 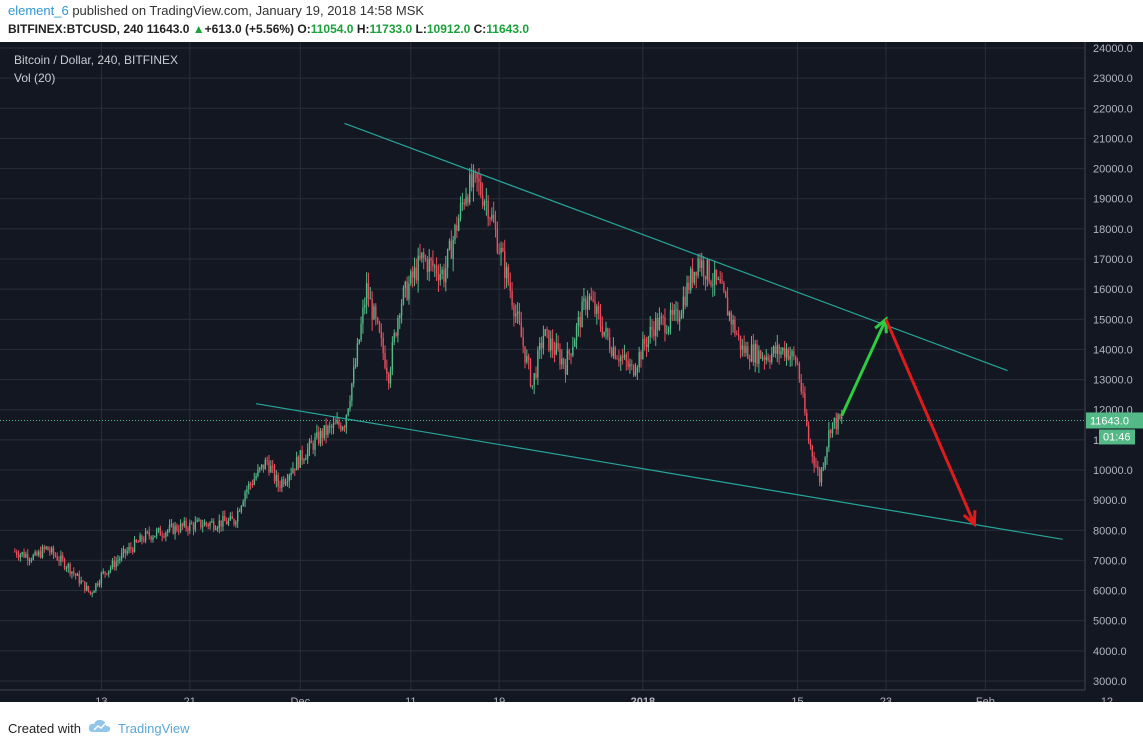 I want to click on tradingview-brand: TradingView, so click(x=154, y=728).